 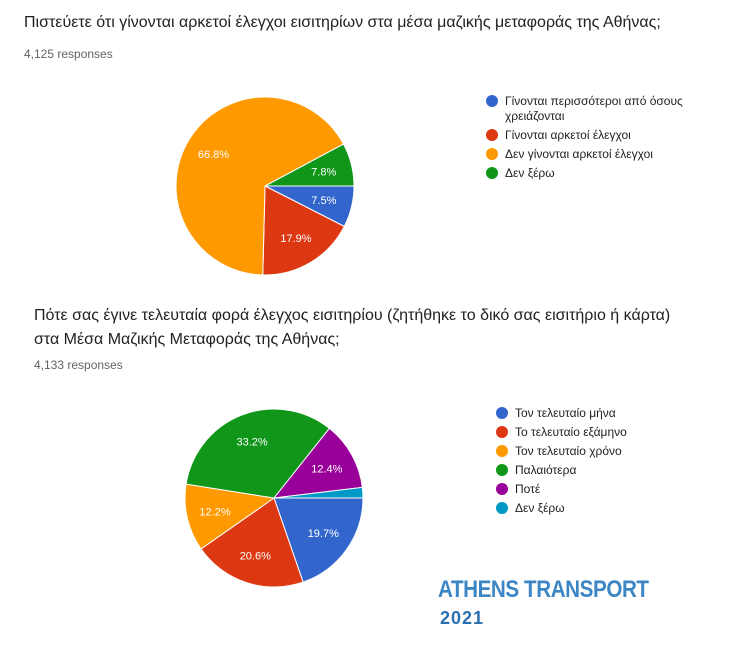 What do you see at coordinates (565, 413) in the screenshot?
I see `legend-label: Τον τελευταίο μήνα` at bounding box center [565, 413].